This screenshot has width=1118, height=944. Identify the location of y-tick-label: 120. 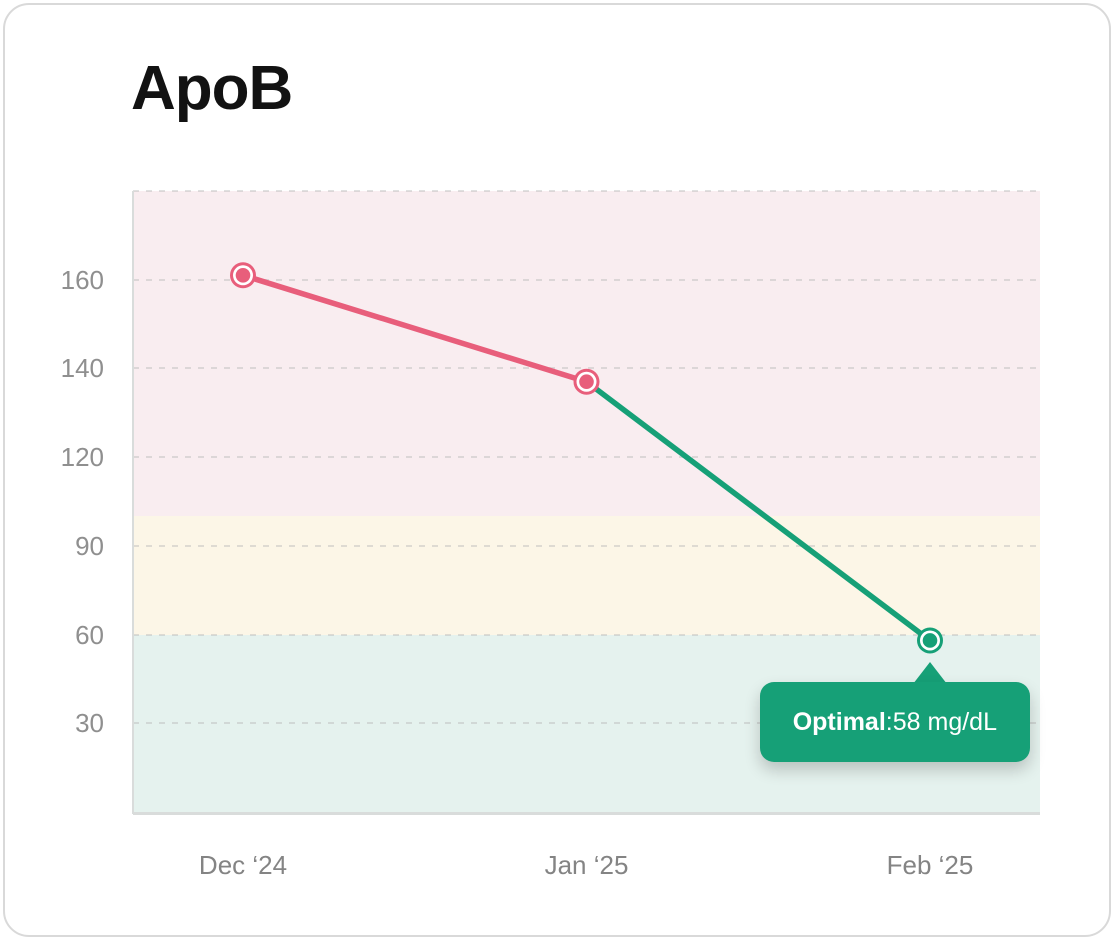
(82, 457).